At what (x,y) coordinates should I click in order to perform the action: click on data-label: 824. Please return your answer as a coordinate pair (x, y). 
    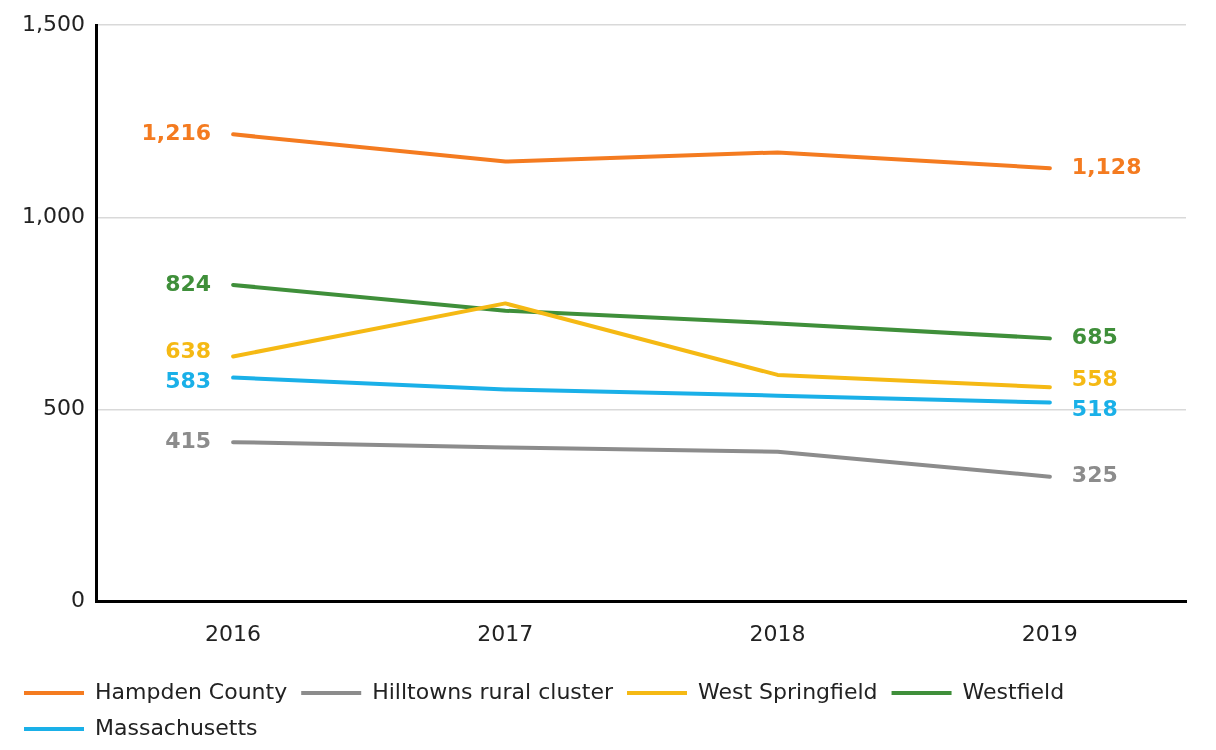
    Looking at the image, I should click on (188, 283).